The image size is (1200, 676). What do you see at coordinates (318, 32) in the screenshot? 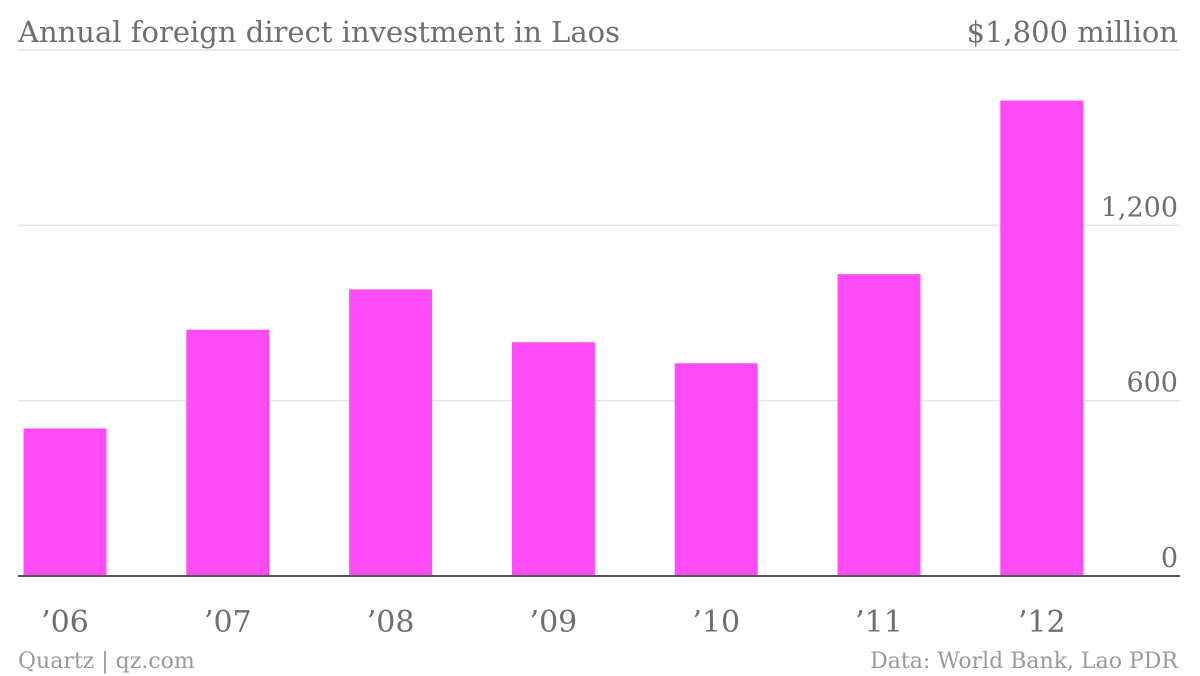
I see `chart-title: Annual foreign direct investment in Laos` at bounding box center [318, 32].